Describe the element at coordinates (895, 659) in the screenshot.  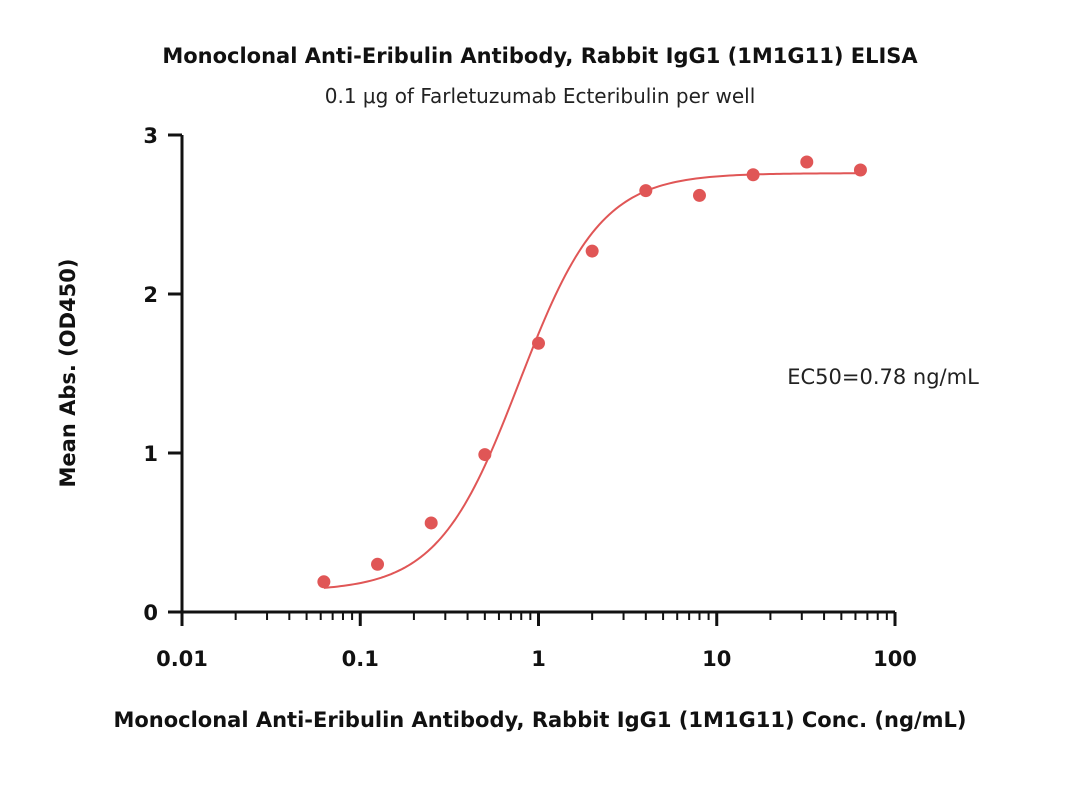
I see `x-tick-label: 100` at that location.